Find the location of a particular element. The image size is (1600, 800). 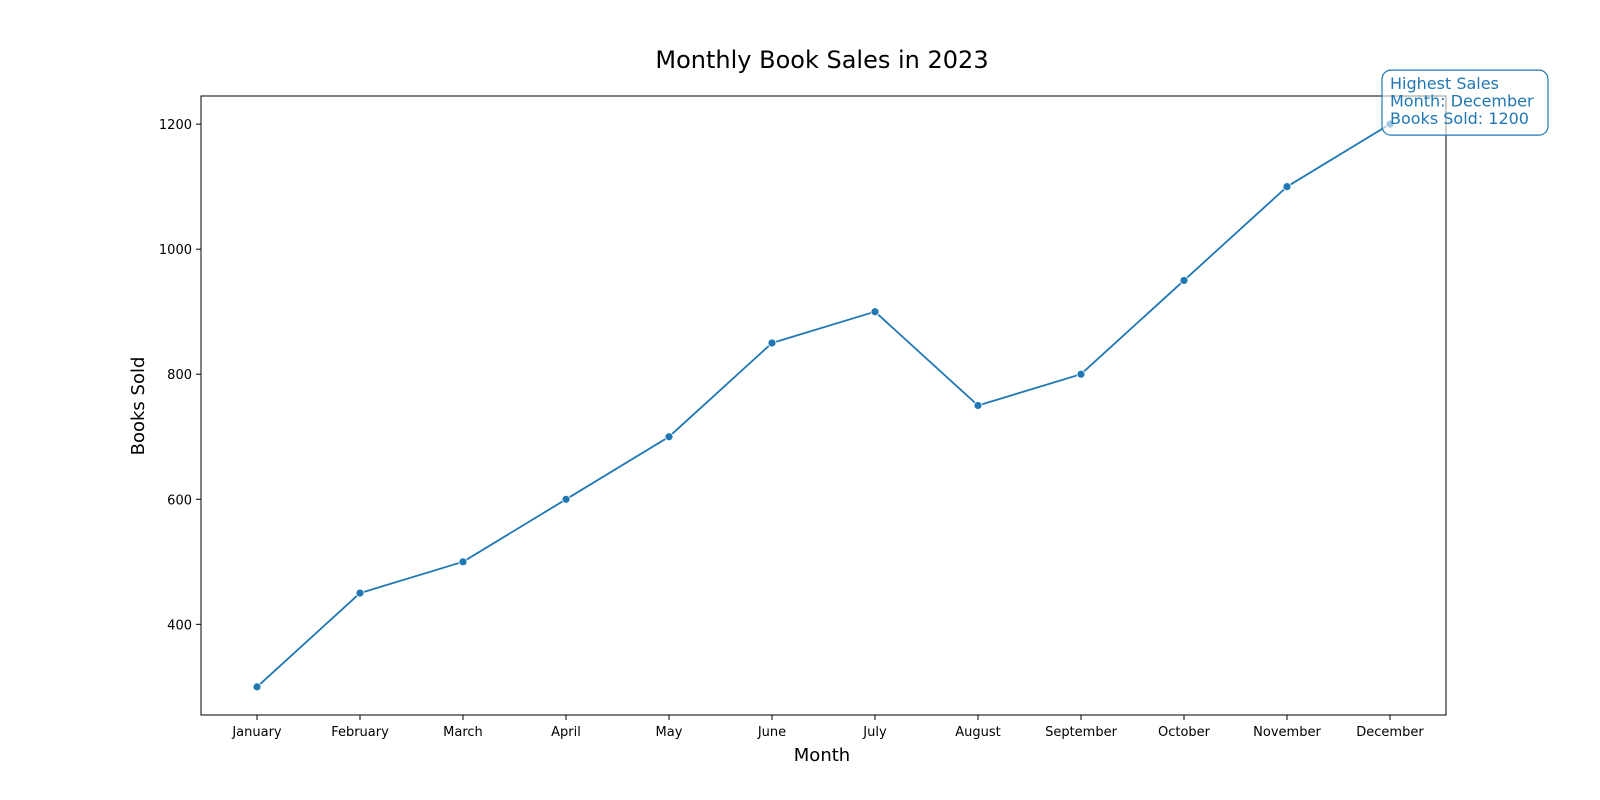

x-tick-label: November is located at coordinates (1287, 732).